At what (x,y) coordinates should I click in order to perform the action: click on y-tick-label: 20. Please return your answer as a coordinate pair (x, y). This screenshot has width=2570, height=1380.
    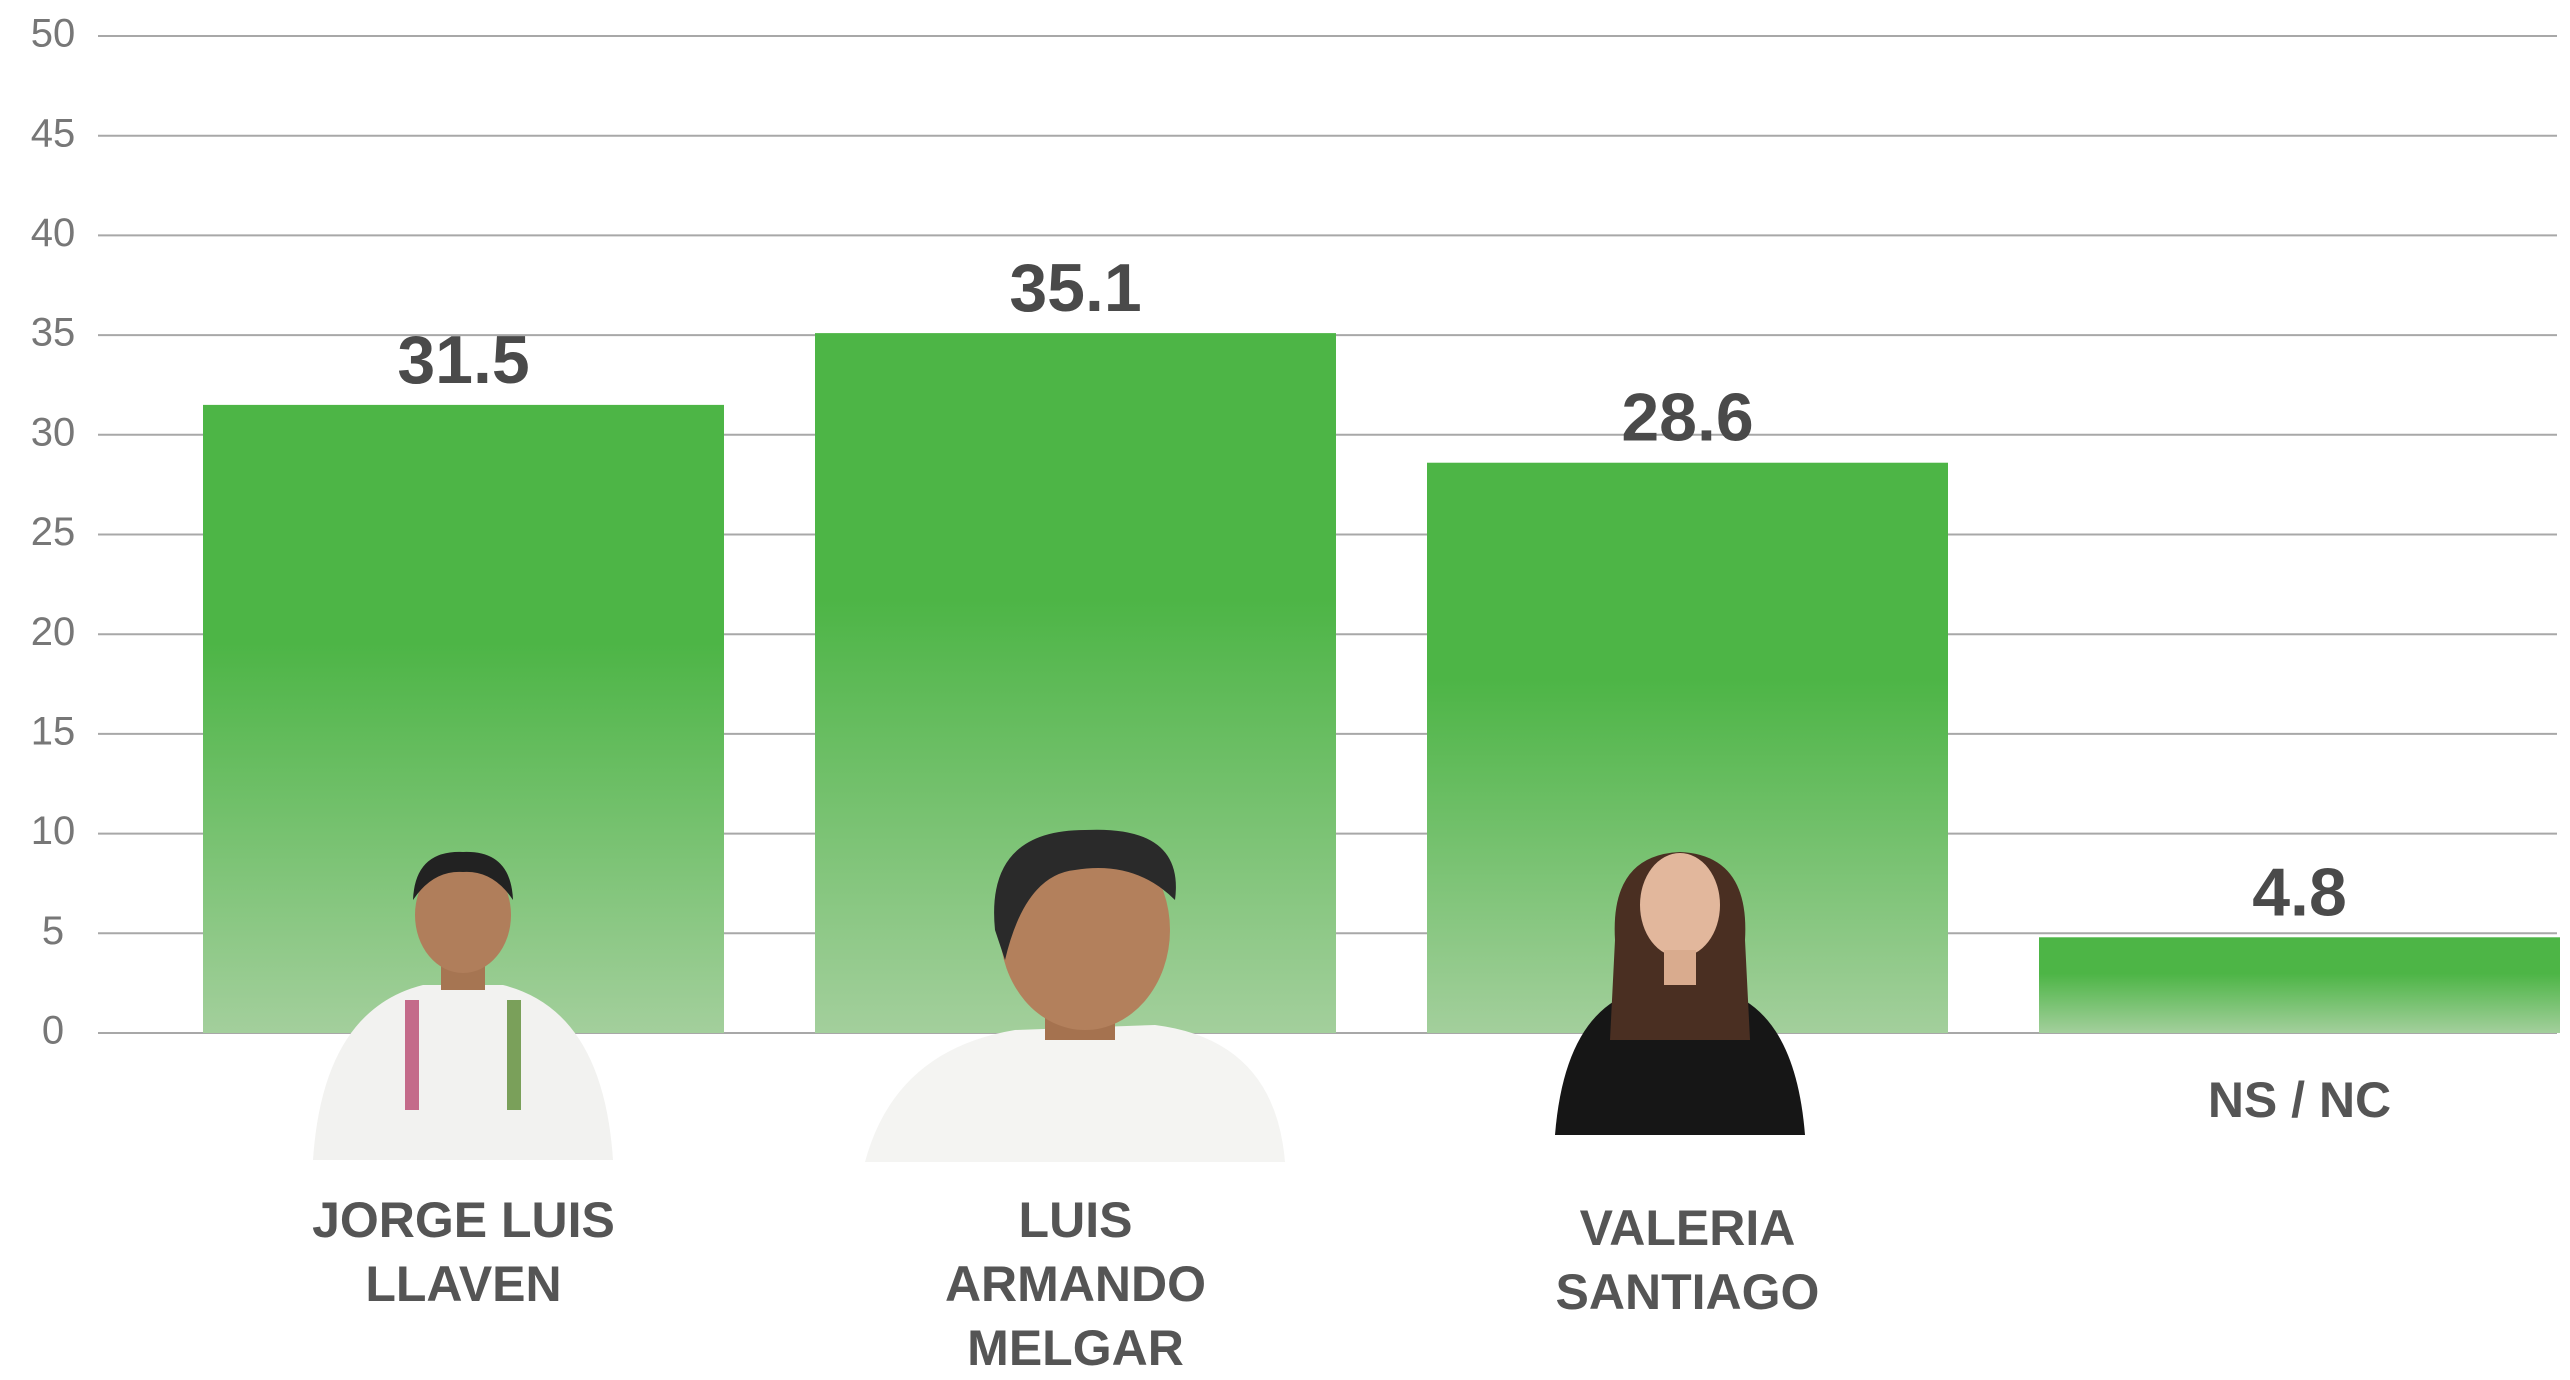
    Looking at the image, I should click on (53, 632).